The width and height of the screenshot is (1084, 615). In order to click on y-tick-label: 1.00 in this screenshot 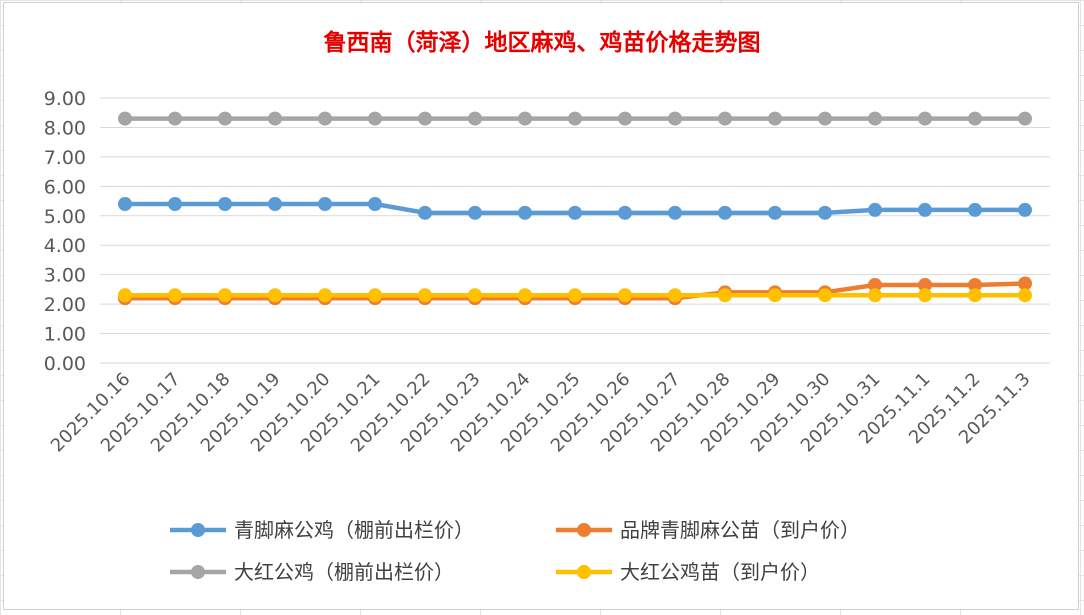, I will do `click(65, 335)`.